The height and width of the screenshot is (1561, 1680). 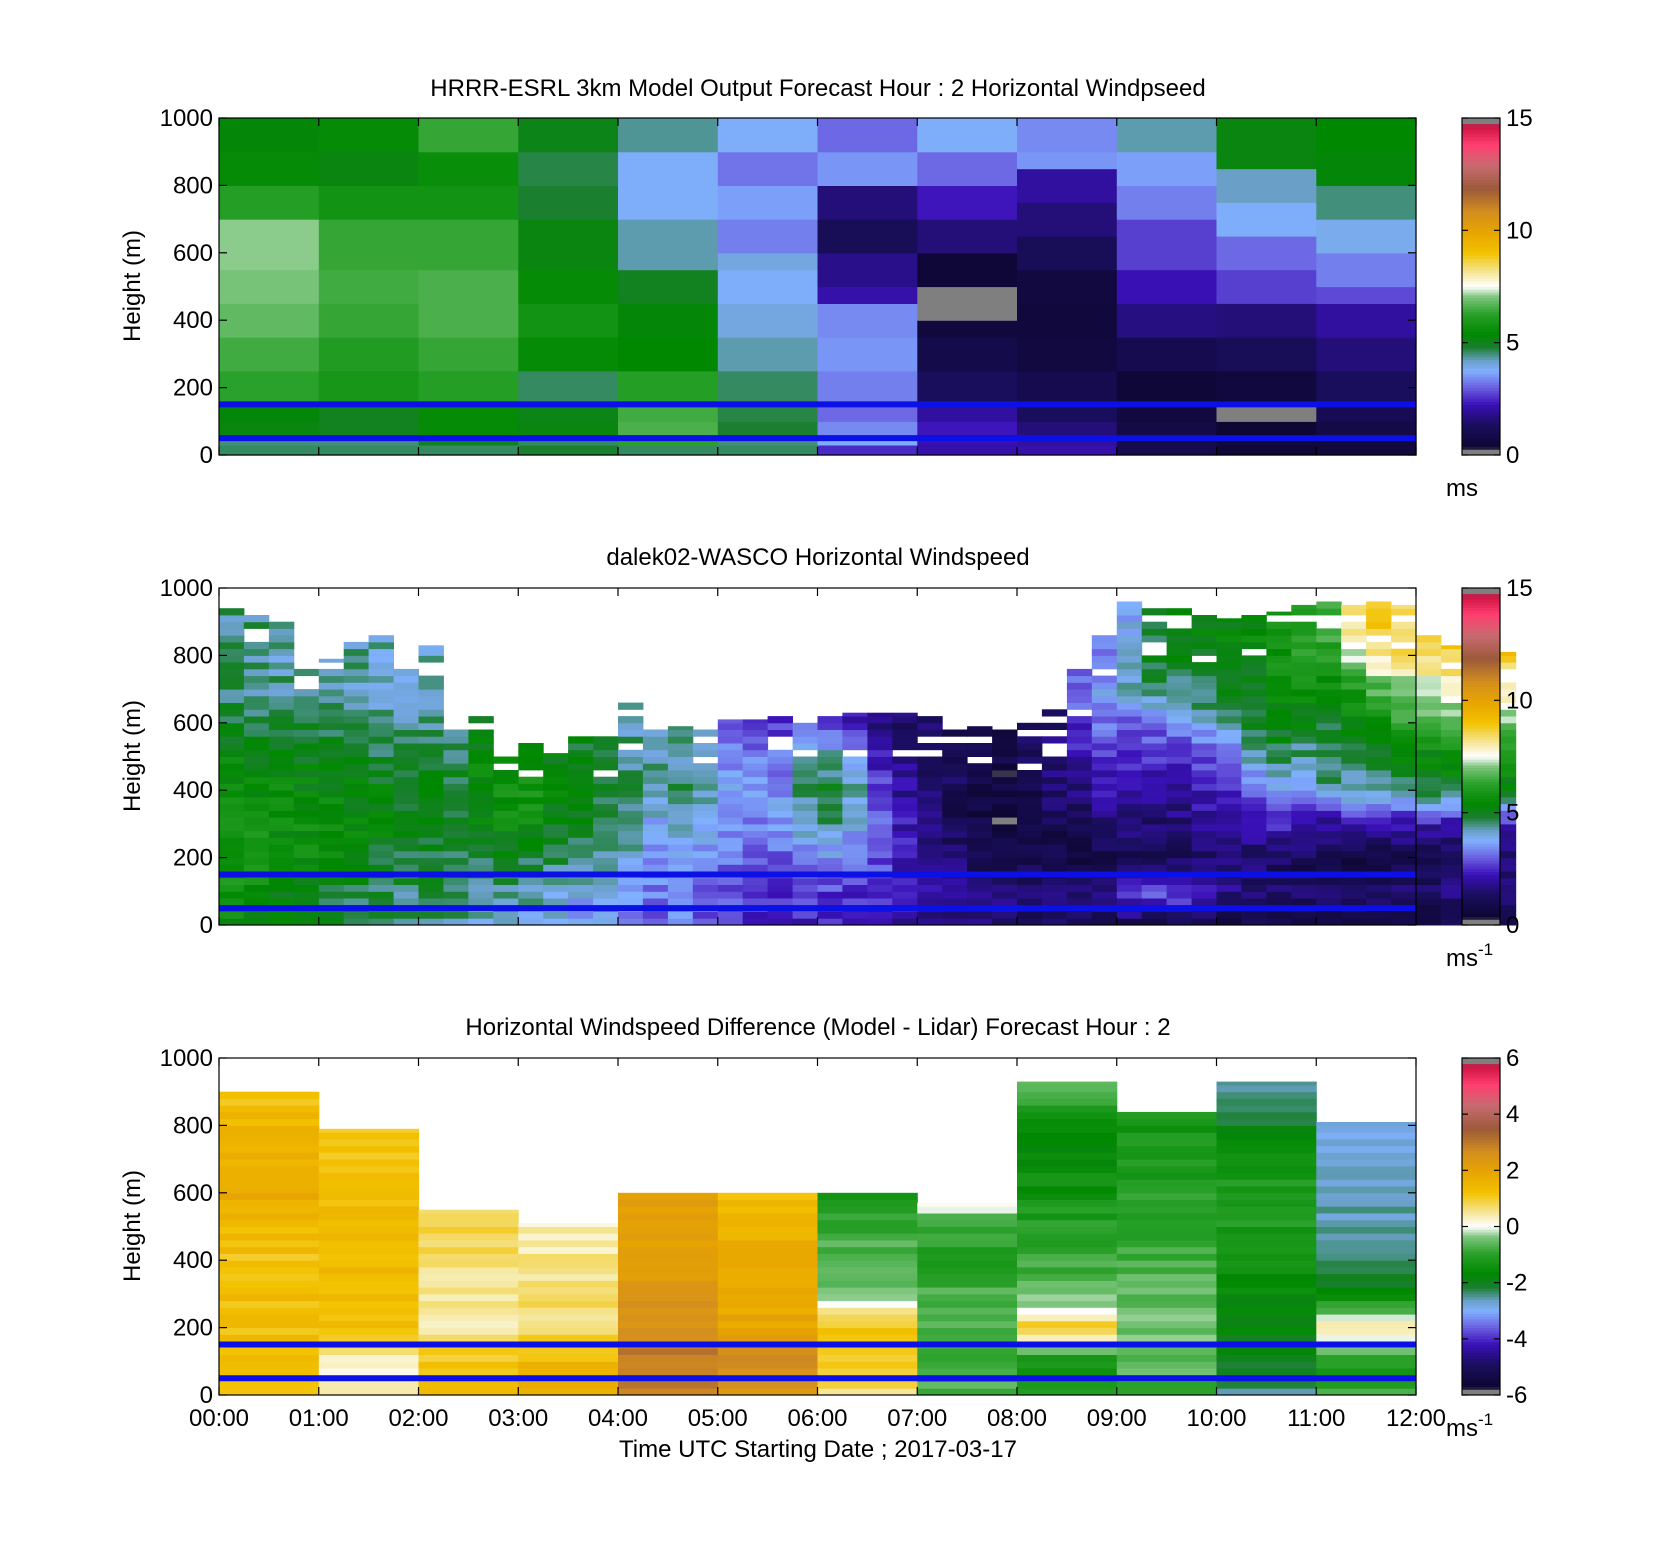 I want to click on panel-3-y-tick-label: 600, so click(x=193, y=1193).